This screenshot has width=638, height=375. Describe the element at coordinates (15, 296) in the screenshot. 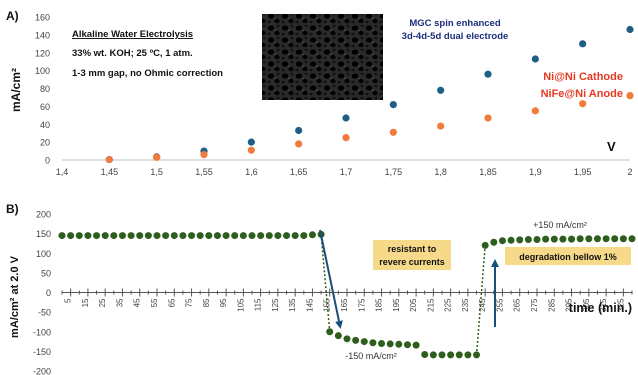

I see `panel-b-y-axis-label: mA/cm² at 2.0 V` at that location.